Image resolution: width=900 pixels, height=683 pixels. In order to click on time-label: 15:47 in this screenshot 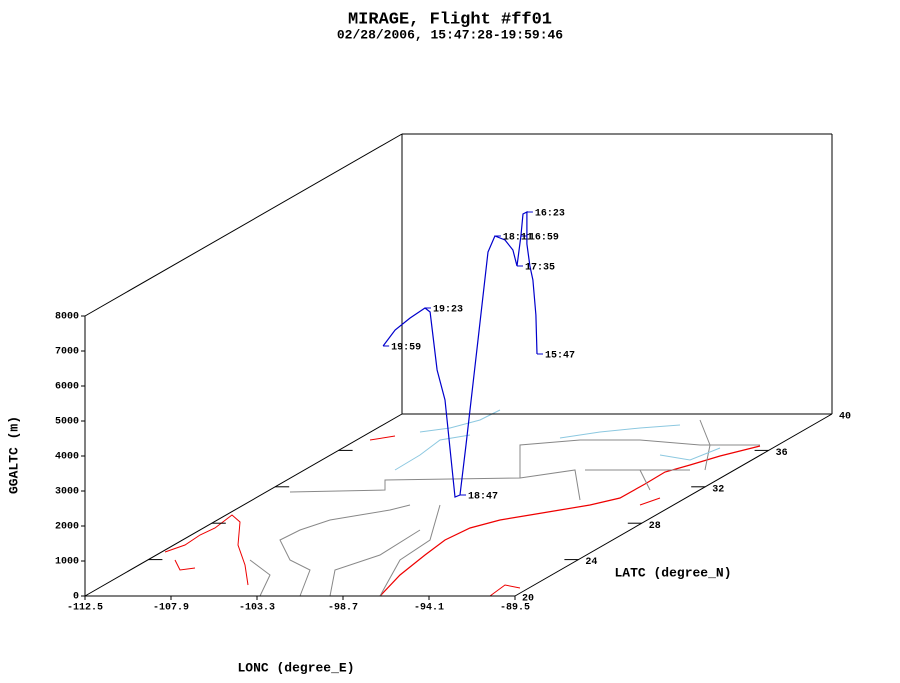, I will do `click(560, 356)`.